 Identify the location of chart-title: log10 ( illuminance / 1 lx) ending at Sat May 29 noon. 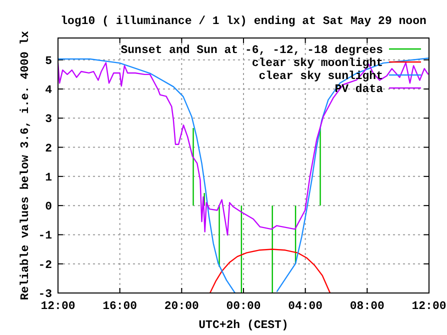
(243, 21).